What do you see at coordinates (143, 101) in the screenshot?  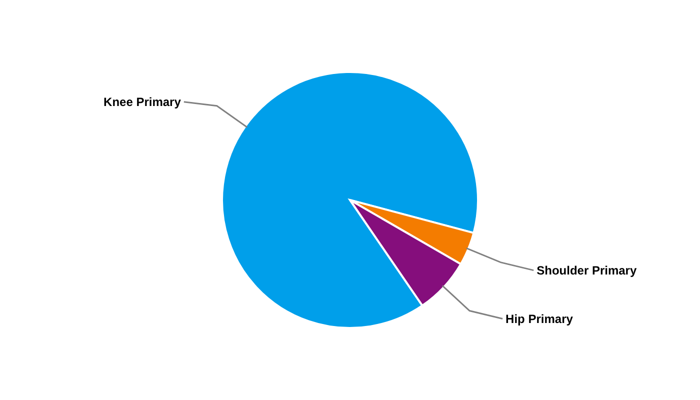 I see `slice-label: Knee Primary` at bounding box center [143, 101].